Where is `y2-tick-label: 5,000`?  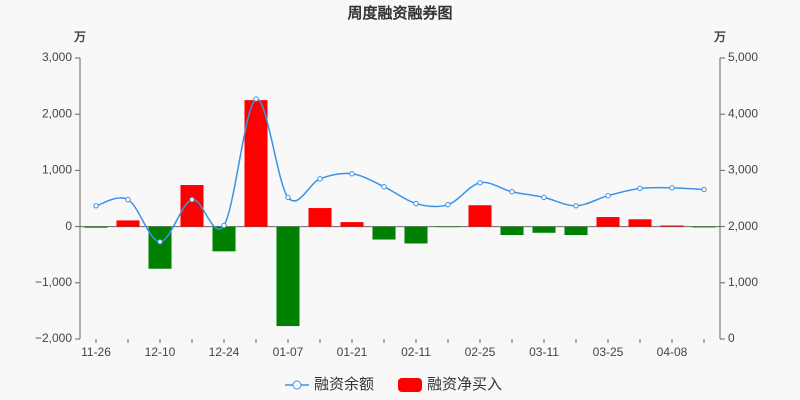
y2-tick-label: 5,000 is located at coordinates (743, 57).